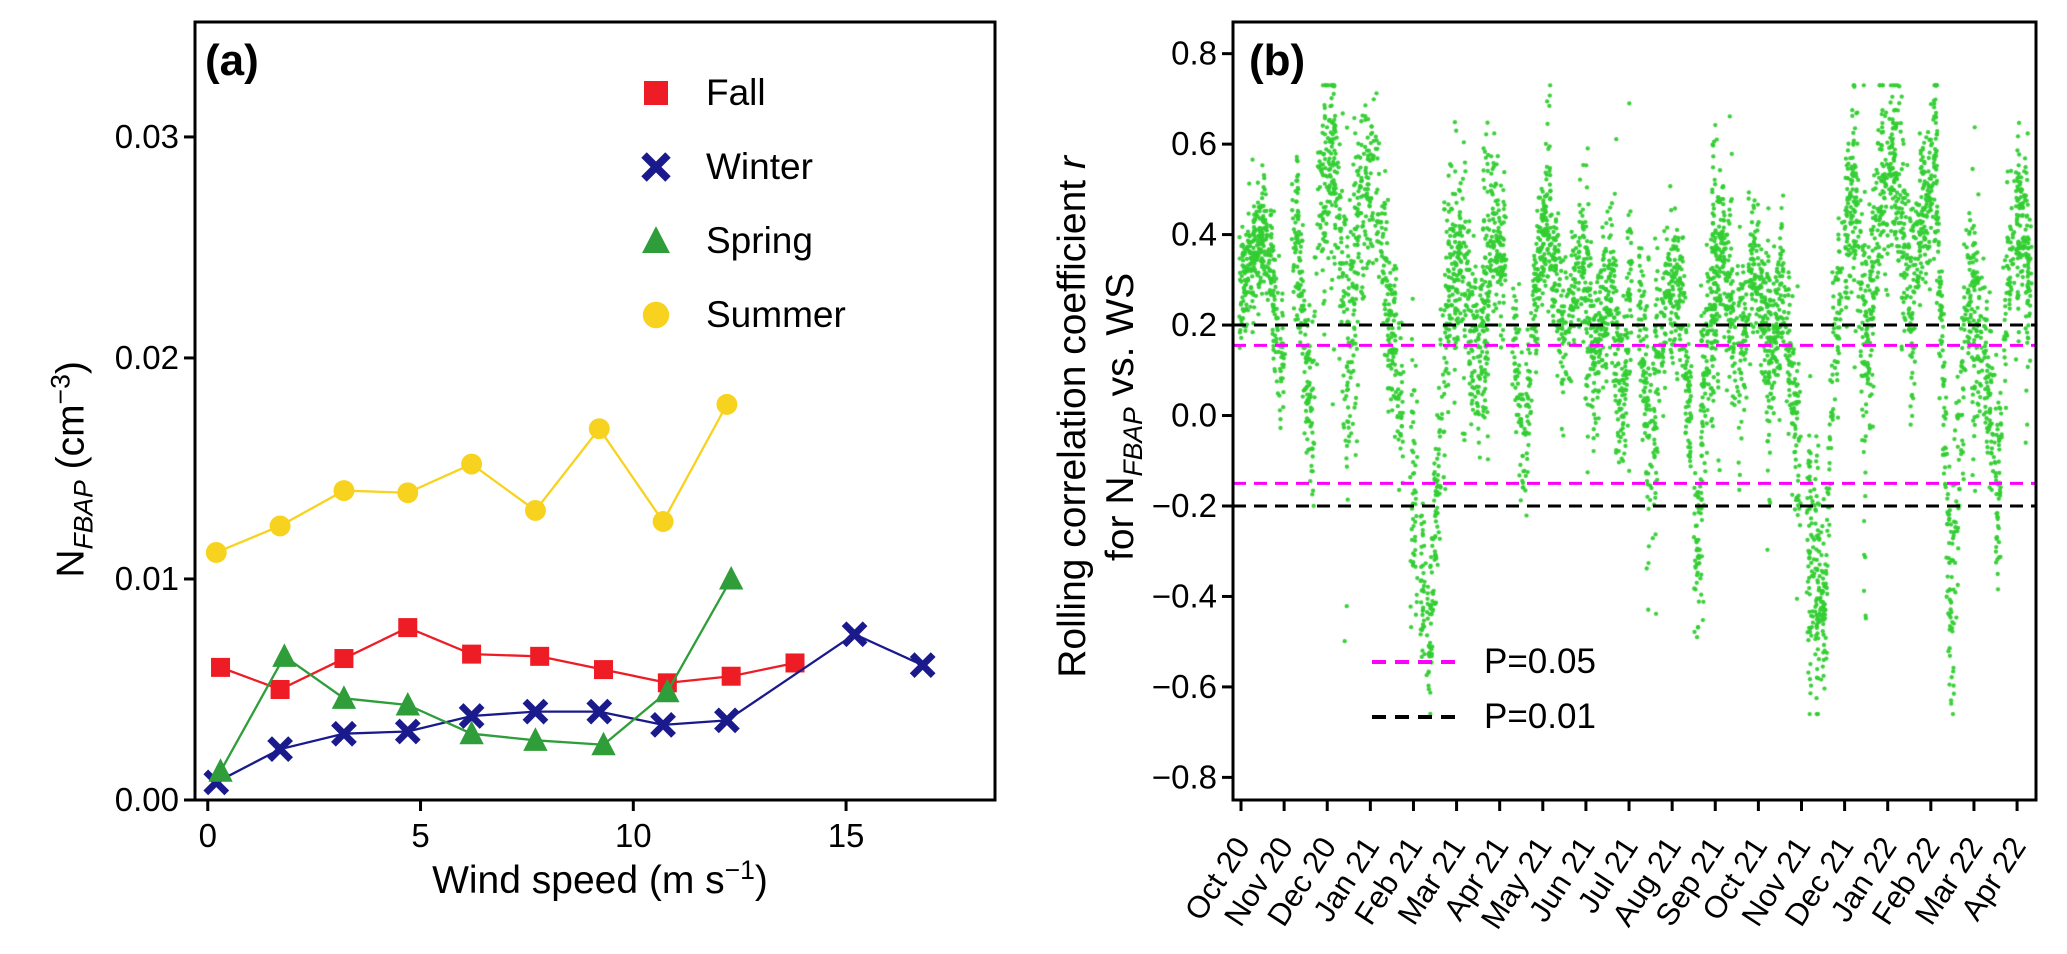  Describe the element at coordinates (1073, 423) in the screenshot. I see `label-fragment: Rolling correlation coefficient` at that location.